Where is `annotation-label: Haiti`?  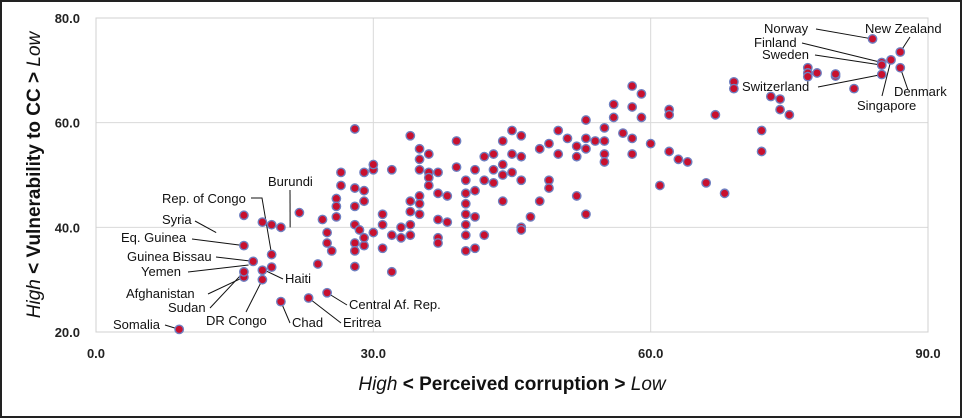 annotation-label: Haiti is located at coordinates (298, 278).